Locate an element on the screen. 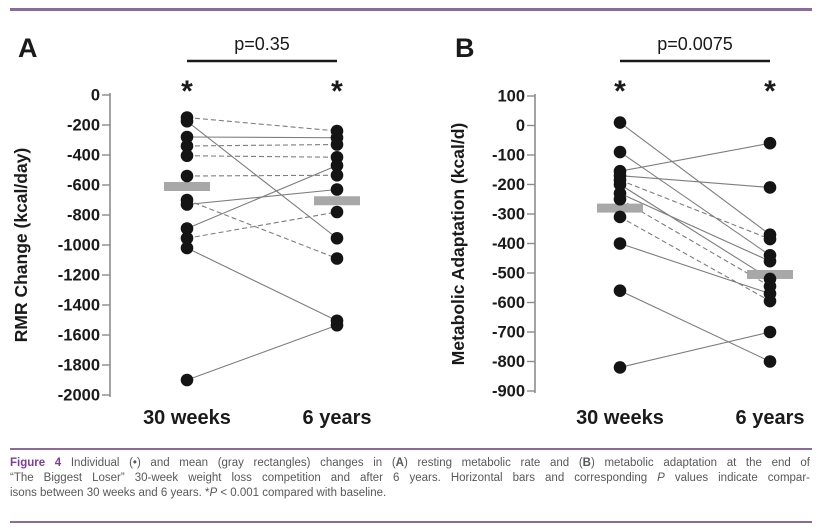 The width and height of the screenshot is (820, 532). panel-b-category-6years: 6 years is located at coordinates (770, 418).